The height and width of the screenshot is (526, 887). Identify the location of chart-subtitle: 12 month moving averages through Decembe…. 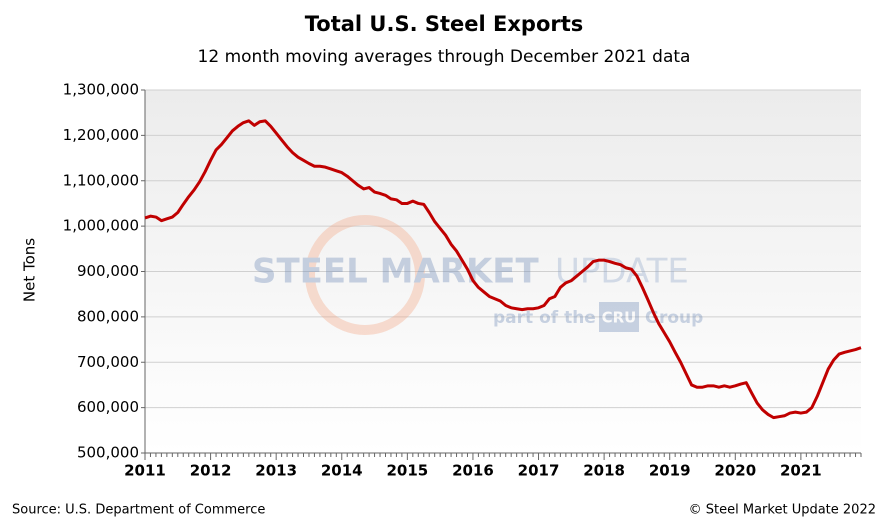
(444, 57).